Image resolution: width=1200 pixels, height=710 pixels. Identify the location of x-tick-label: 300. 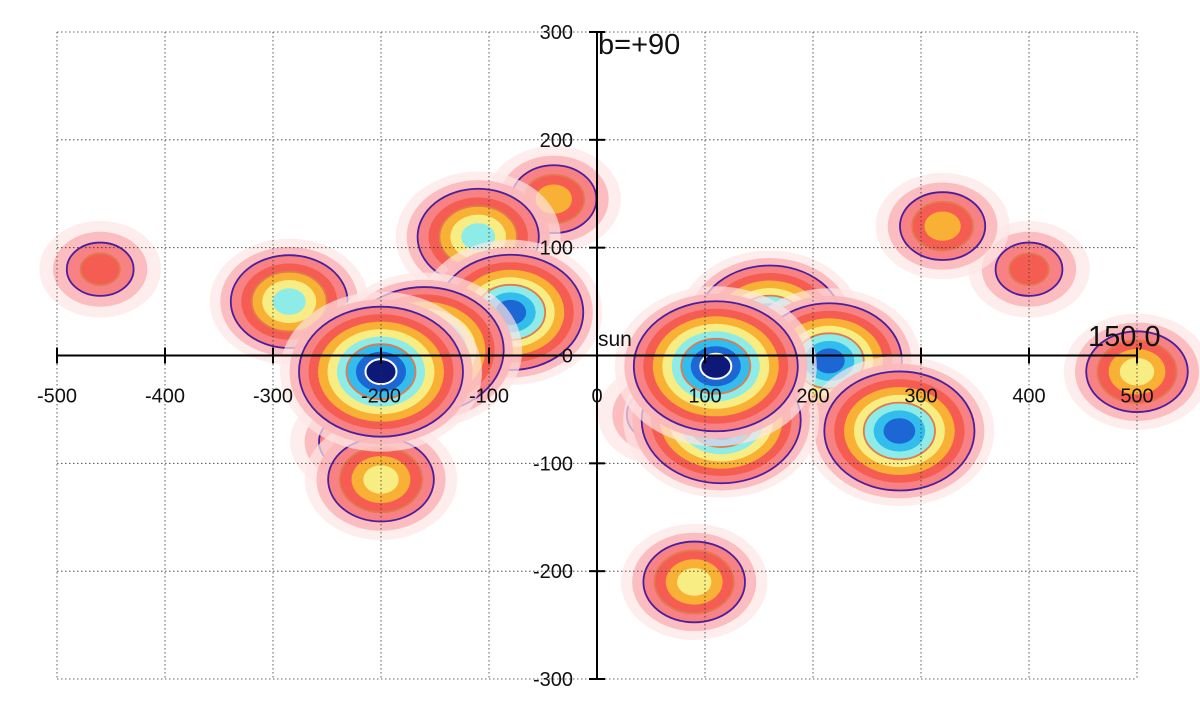
(920, 397).